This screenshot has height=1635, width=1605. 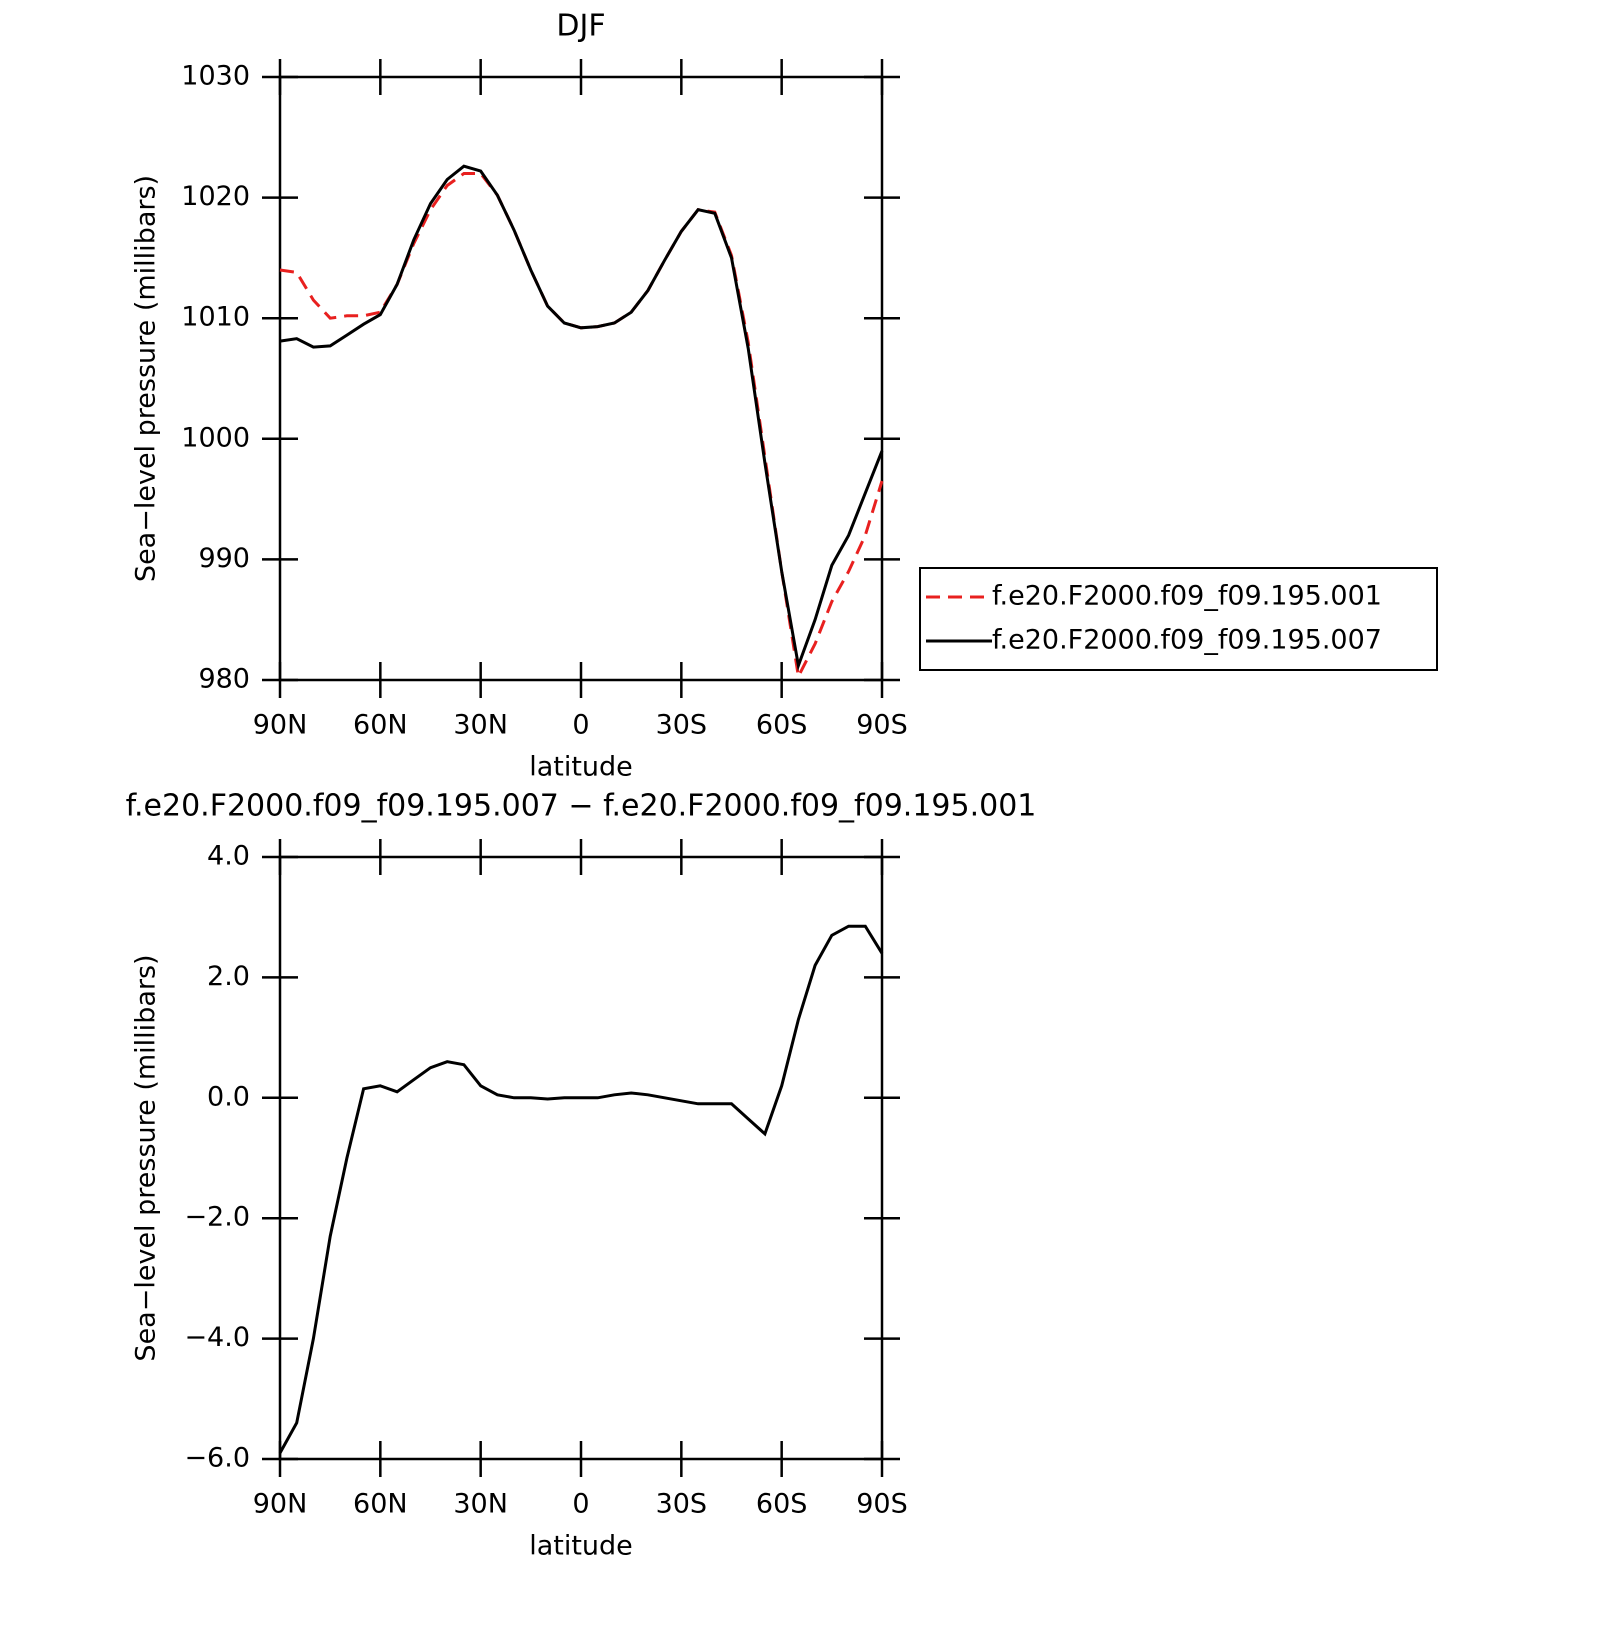 What do you see at coordinates (215, 437) in the screenshot?
I see `y-tick-label: 1000` at bounding box center [215, 437].